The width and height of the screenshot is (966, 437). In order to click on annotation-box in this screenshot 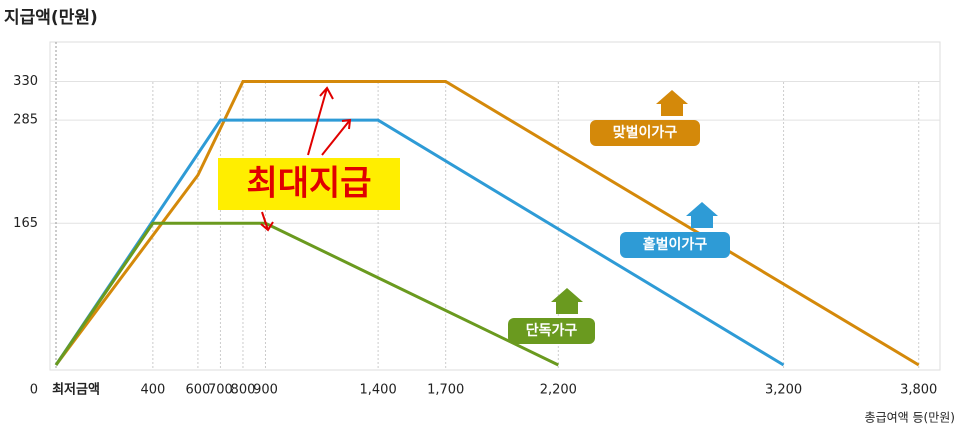, I will do `click(309, 184)`.